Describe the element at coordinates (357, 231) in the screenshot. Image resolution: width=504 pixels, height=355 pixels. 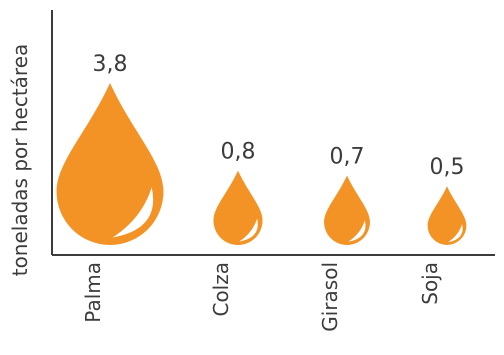
I see `drop-highlight-girasol` at that location.